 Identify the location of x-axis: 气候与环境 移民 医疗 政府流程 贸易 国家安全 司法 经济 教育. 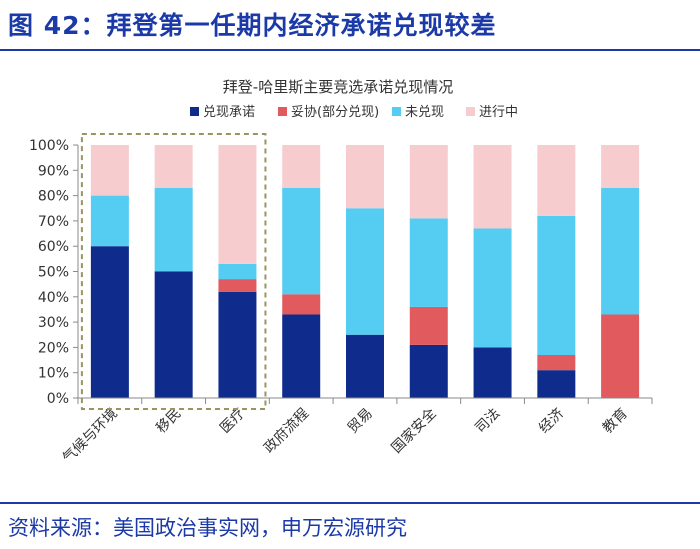
(356, 432).